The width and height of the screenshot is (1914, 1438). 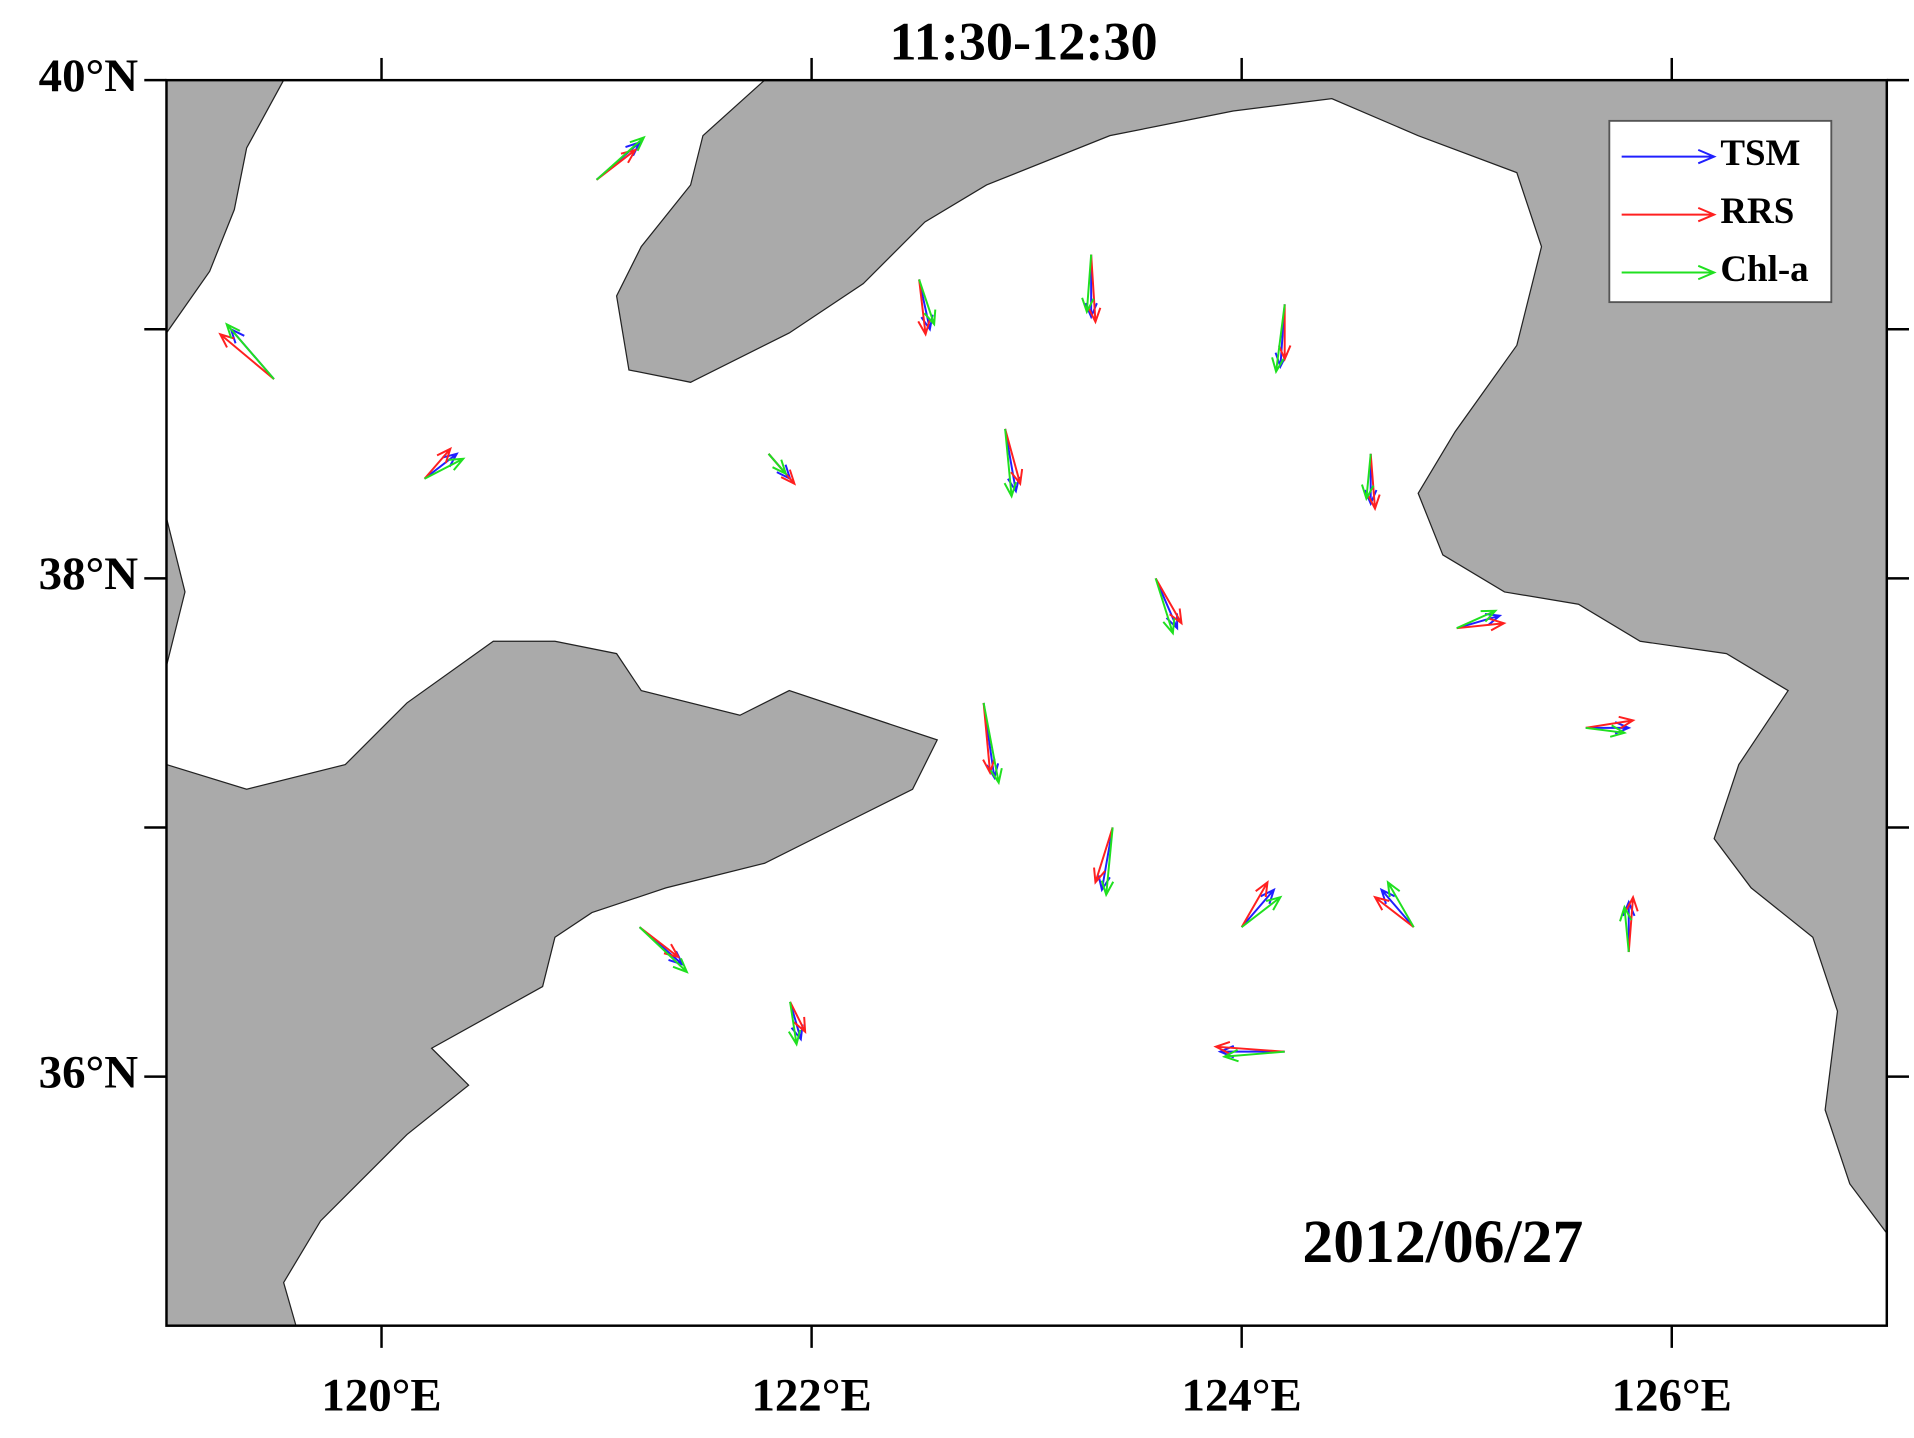 What do you see at coordinates (89, 76) in the screenshot?
I see `y-tick-label: 40°N` at bounding box center [89, 76].